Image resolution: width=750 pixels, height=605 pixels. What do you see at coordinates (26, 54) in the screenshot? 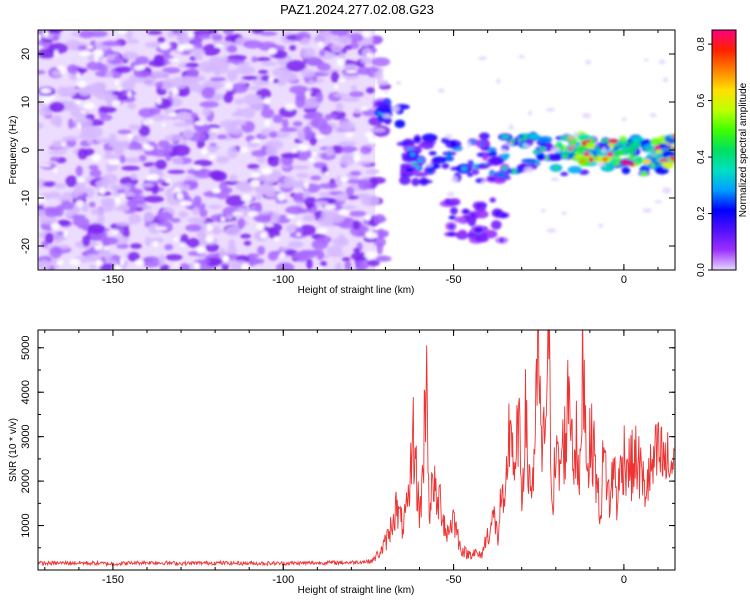
I see `heatmap-y-tick-label: 20` at bounding box center [26, 54].